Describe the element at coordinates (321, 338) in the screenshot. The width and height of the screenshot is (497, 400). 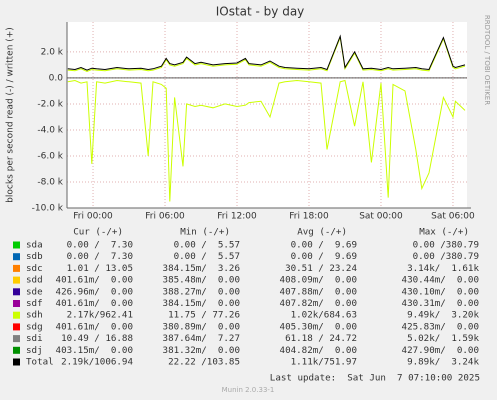
I see `legend-value: 61.18 / 24.72` at that location.